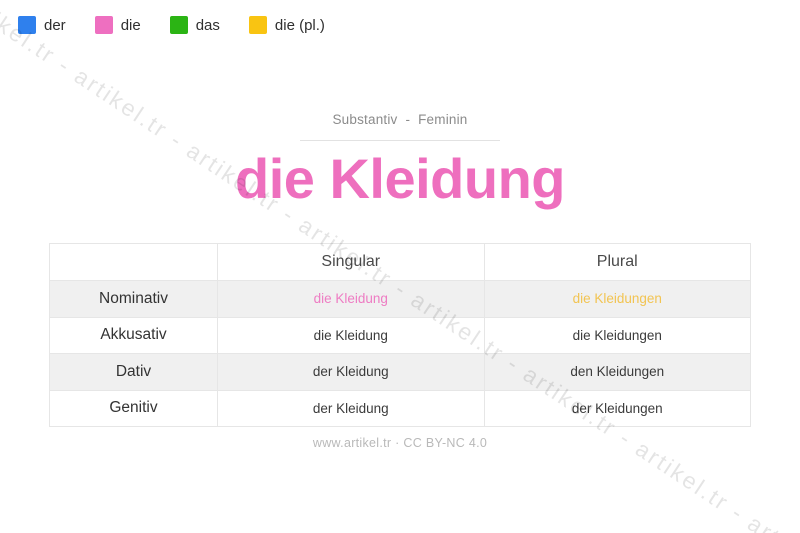 This screenshot has height=533, width=800. What do you see at coordinates (133, 299) in the screenshot?
I see `case-label-nominativ: Nominativ` at bounding box center [133, 299].